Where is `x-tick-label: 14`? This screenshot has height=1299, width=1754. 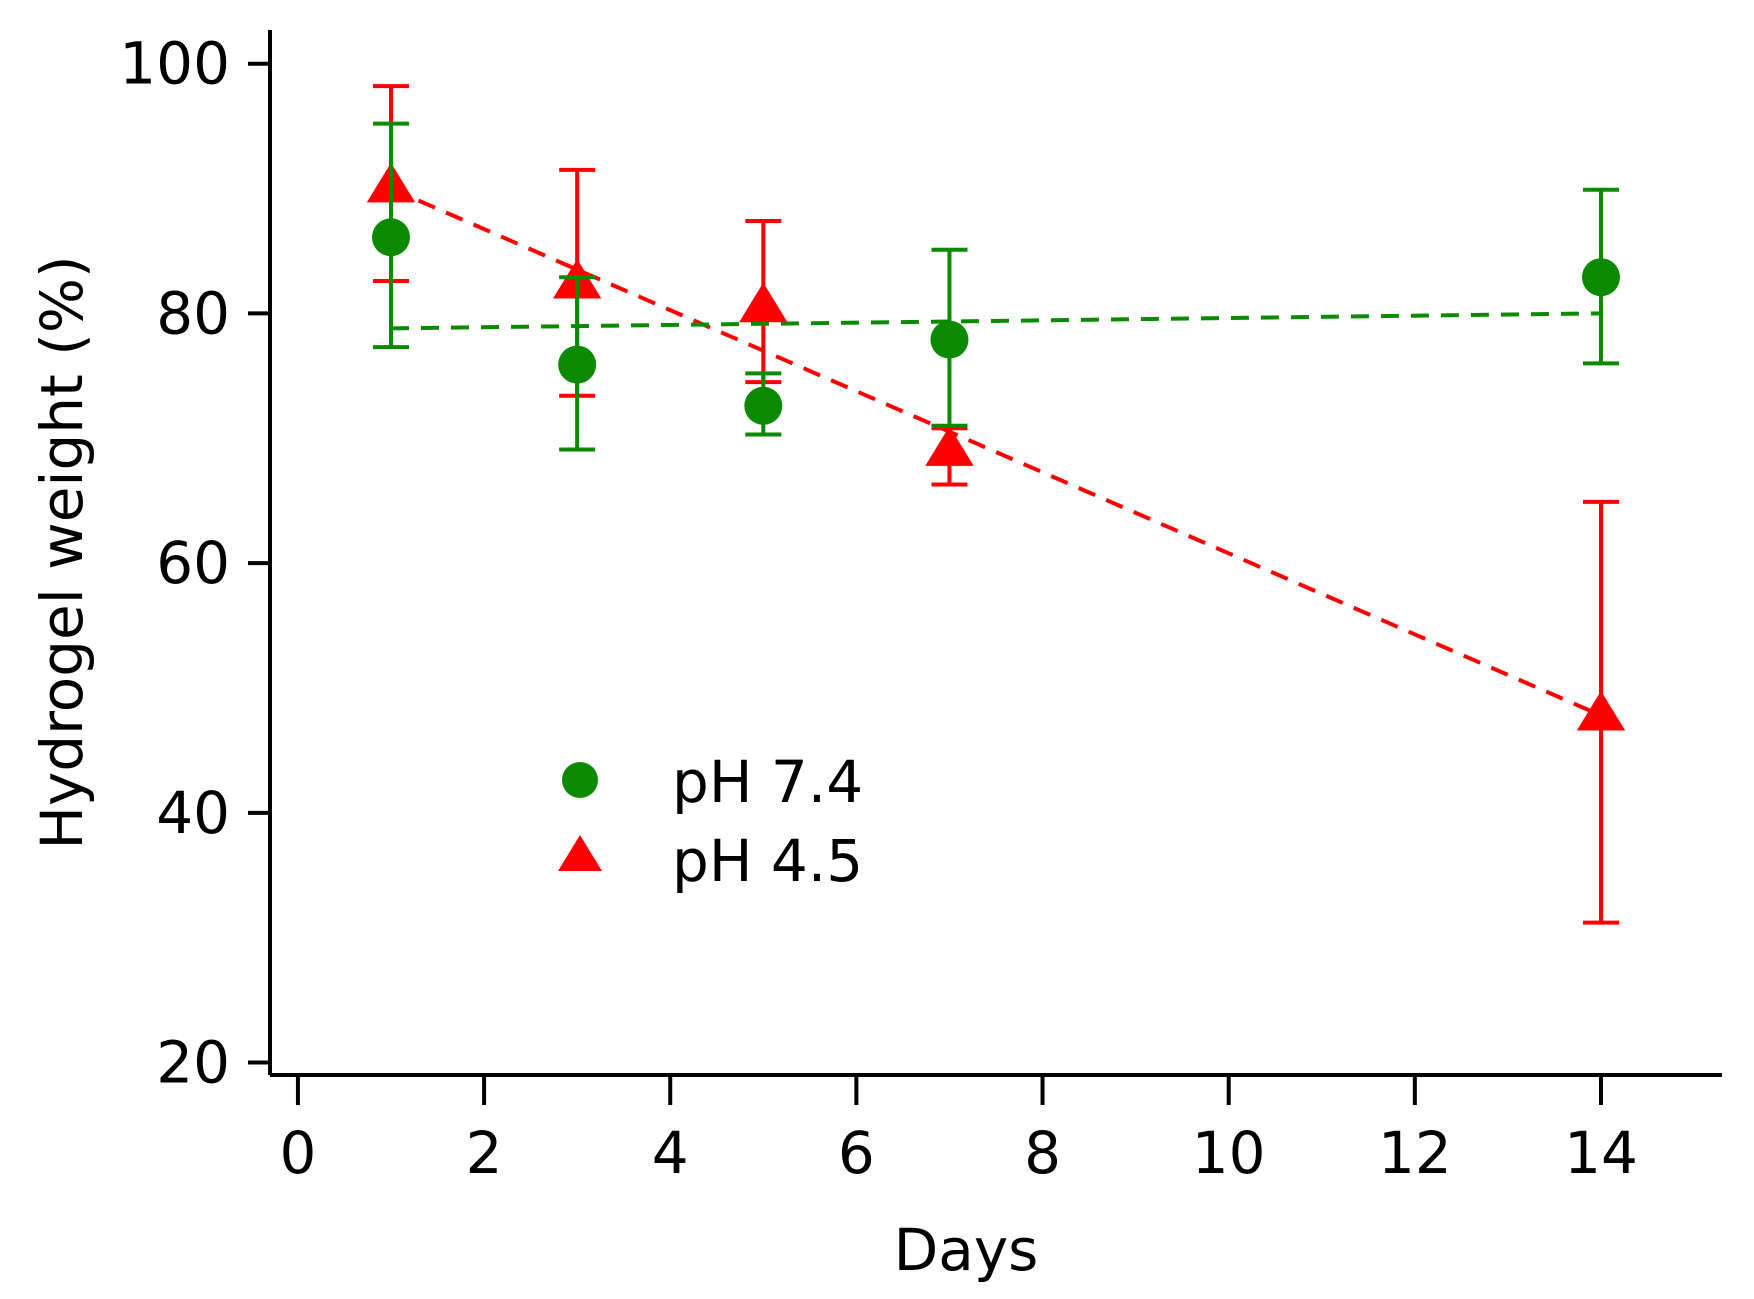 x-tick-label: 14 is located at coordinates (1601, 1153).